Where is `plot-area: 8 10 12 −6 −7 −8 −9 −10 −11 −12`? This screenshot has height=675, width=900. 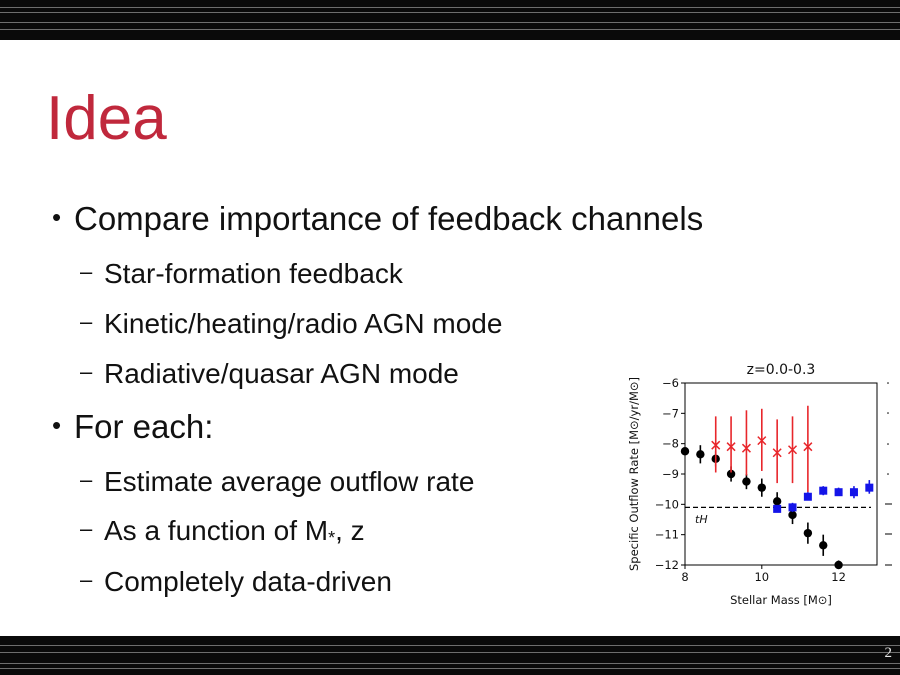
plot-area: 8 10 12 −6 −7 −8 −9 −10 −11 −12 is located at coordinates (764, 480).